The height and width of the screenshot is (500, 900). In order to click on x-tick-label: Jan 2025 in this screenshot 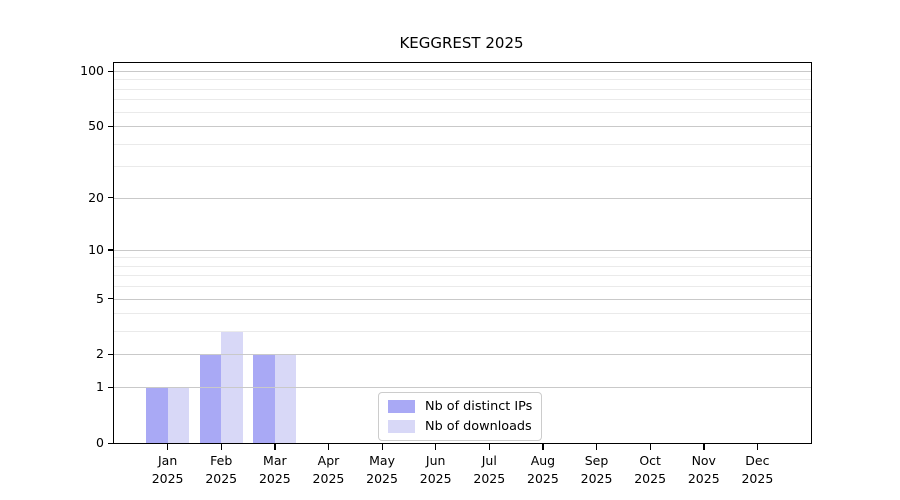, I will do `click(168, 469)`.